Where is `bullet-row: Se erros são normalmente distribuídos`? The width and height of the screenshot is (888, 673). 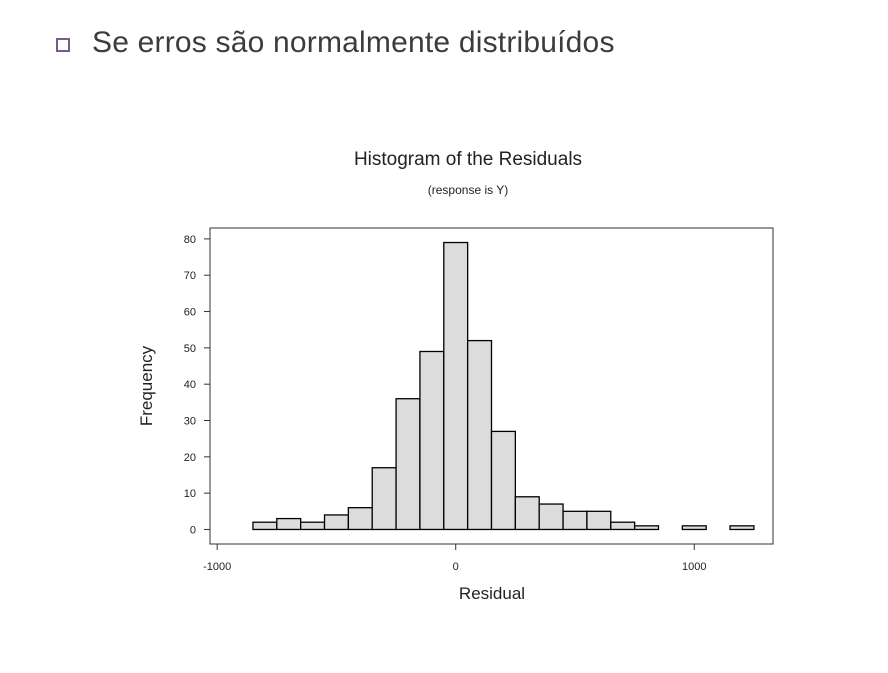 bullet-row: Se erros são normalmente distribuídos is located at coordinates (335, 43).